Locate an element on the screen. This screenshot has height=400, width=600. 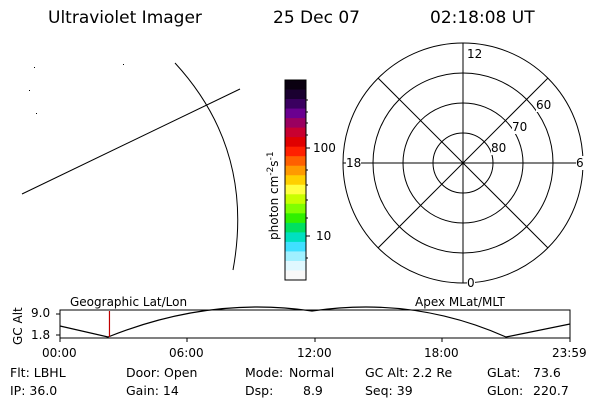
xtick-0600: 06:00 is located at coordinates (186, 353).